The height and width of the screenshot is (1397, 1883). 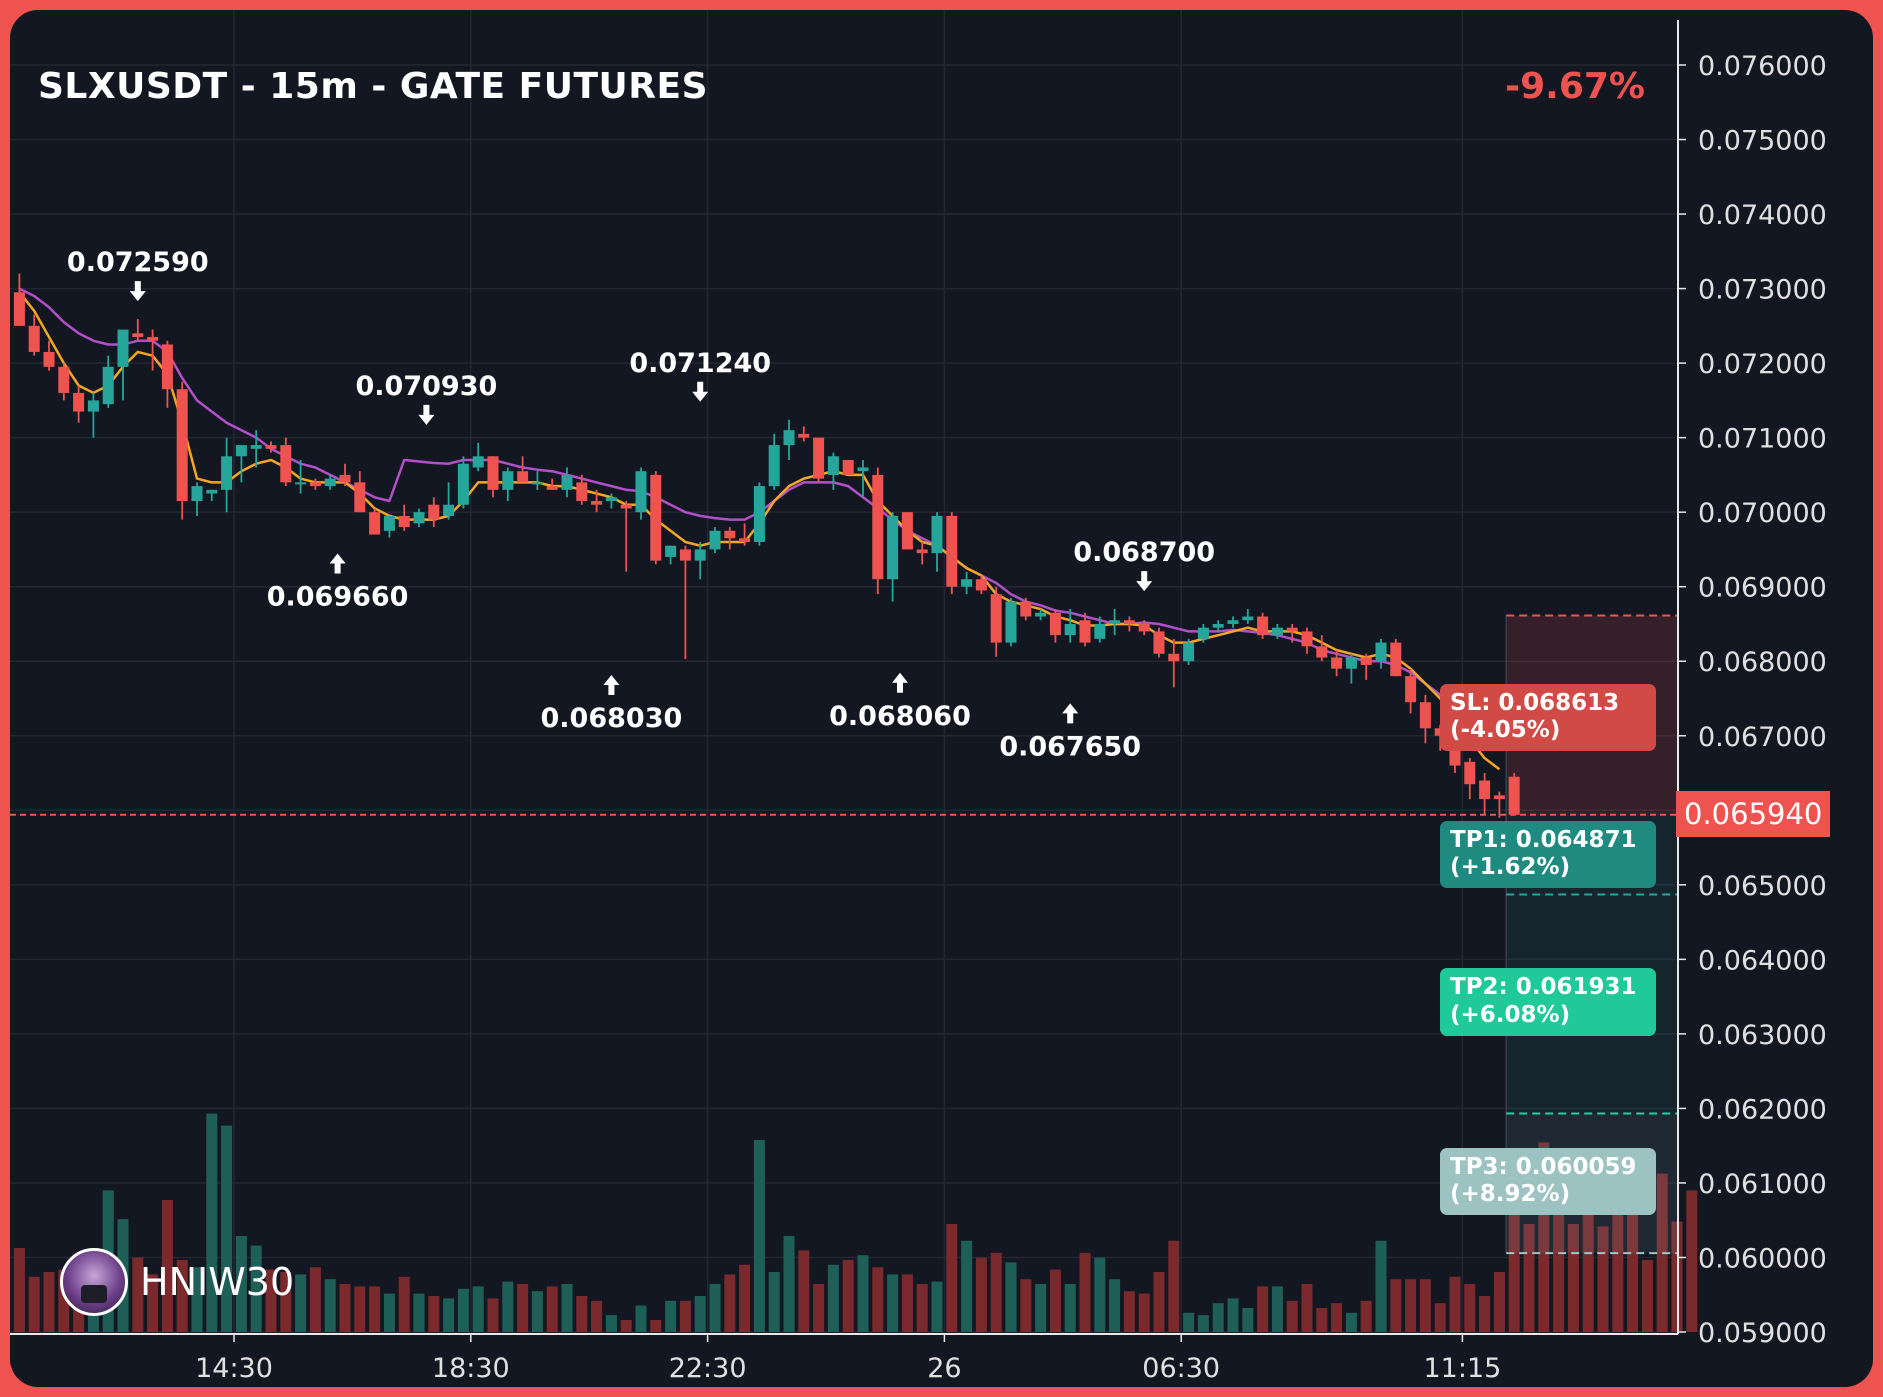 I want to click on stop-loss-price: SL: 0.068613, so click(x=1535, y=702).